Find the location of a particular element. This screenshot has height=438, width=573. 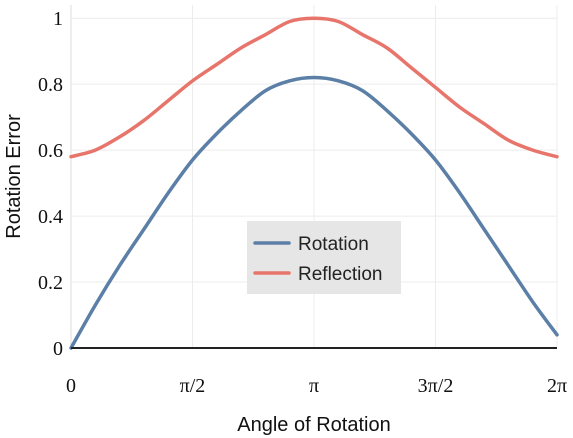

x-tick-label: 0 is located at coordinates (71, 386).